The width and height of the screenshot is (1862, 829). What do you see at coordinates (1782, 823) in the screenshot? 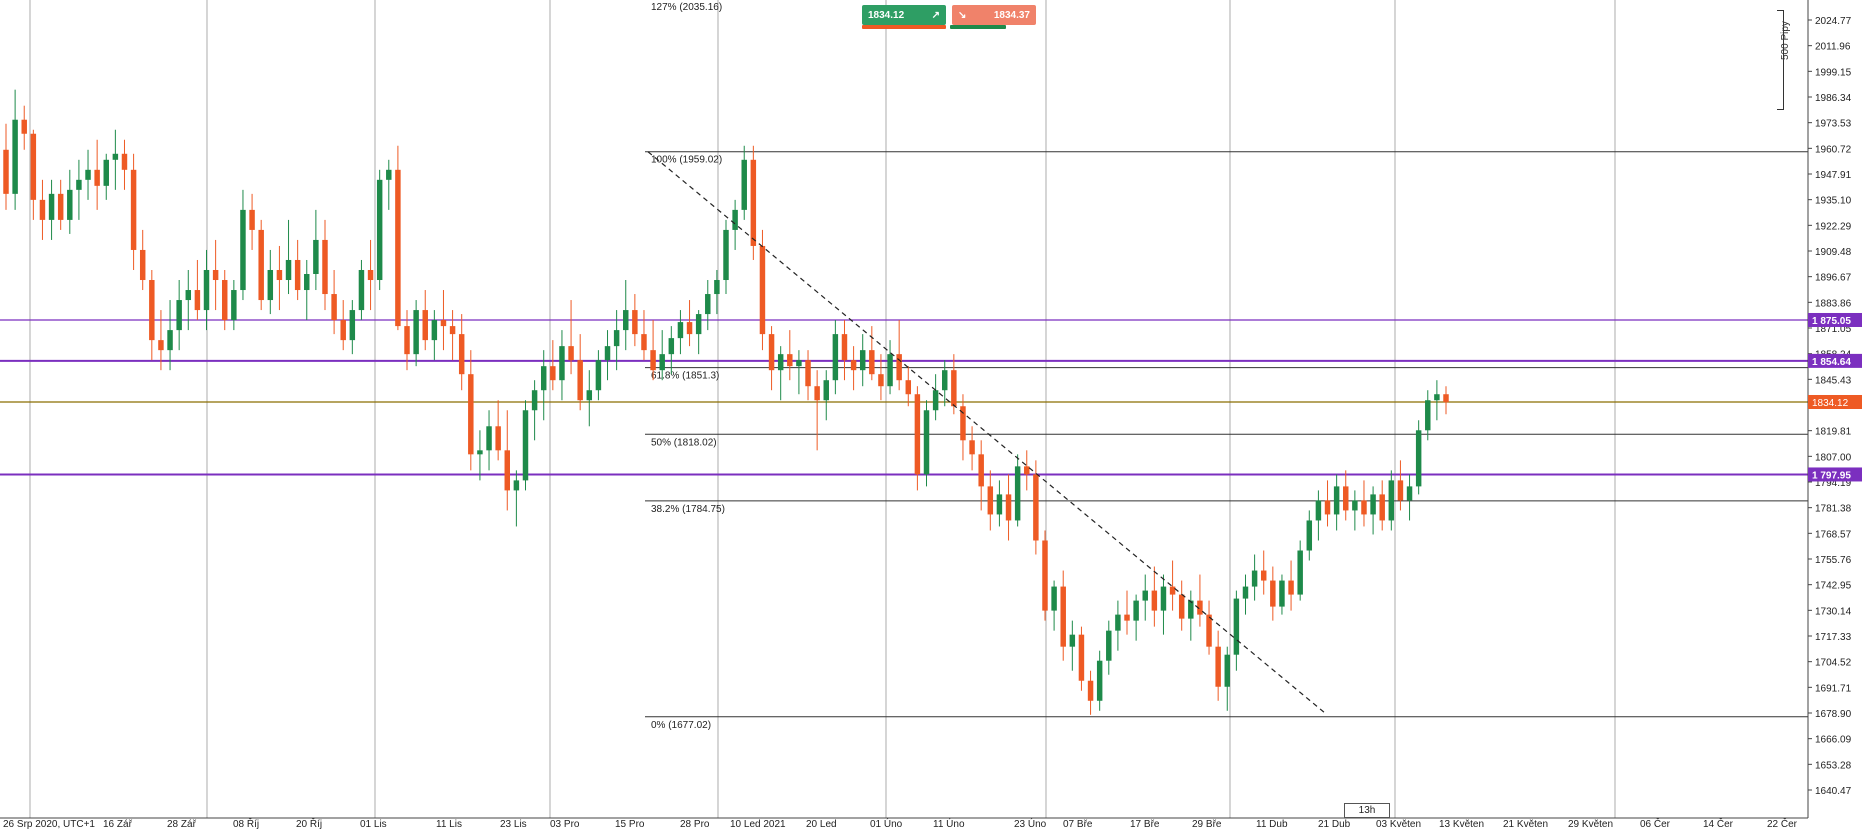
I see `time-tick-label: 22 Čer` at bounding box center [1782, 823].